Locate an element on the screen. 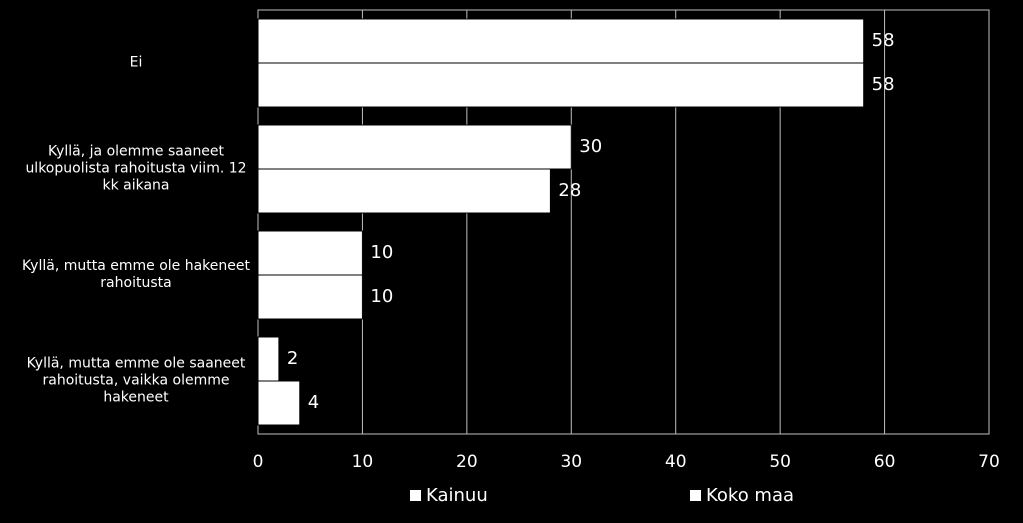 This screenshot has width=1023, height=523. x-tick-label: 60 is located at coordinates (885, 462).